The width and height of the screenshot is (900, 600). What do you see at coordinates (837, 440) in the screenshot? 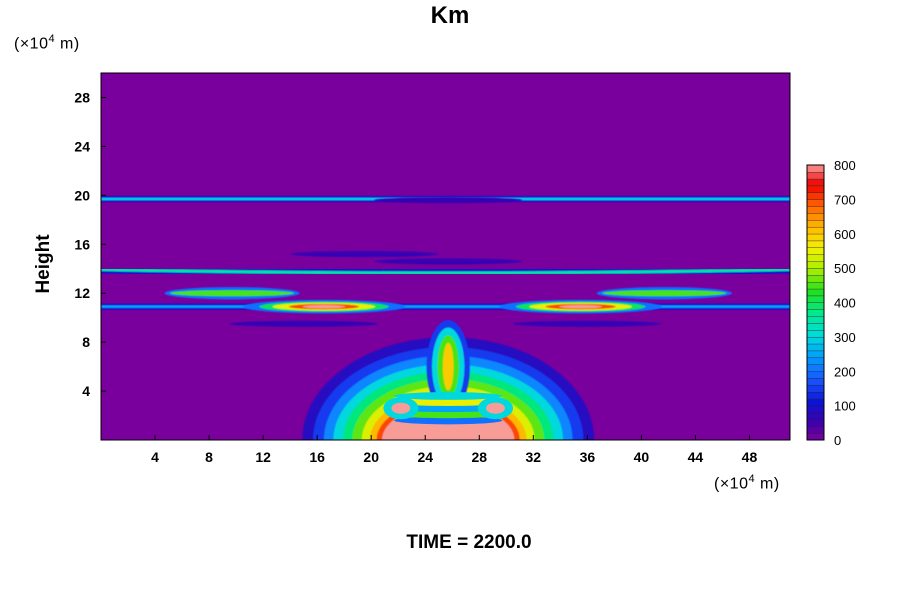
I see `colorbar-tick-label: 0` at bounding box center [837, 440].